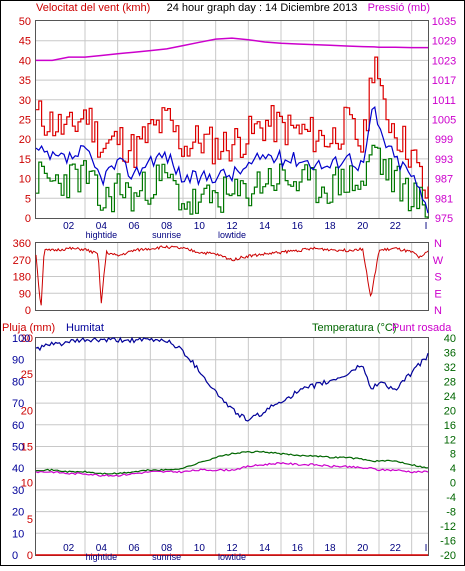 The image size is (465, 571). Describe the element at coordinates (232, 275) in the screenshot. I see `wind-direction-line` at that location.